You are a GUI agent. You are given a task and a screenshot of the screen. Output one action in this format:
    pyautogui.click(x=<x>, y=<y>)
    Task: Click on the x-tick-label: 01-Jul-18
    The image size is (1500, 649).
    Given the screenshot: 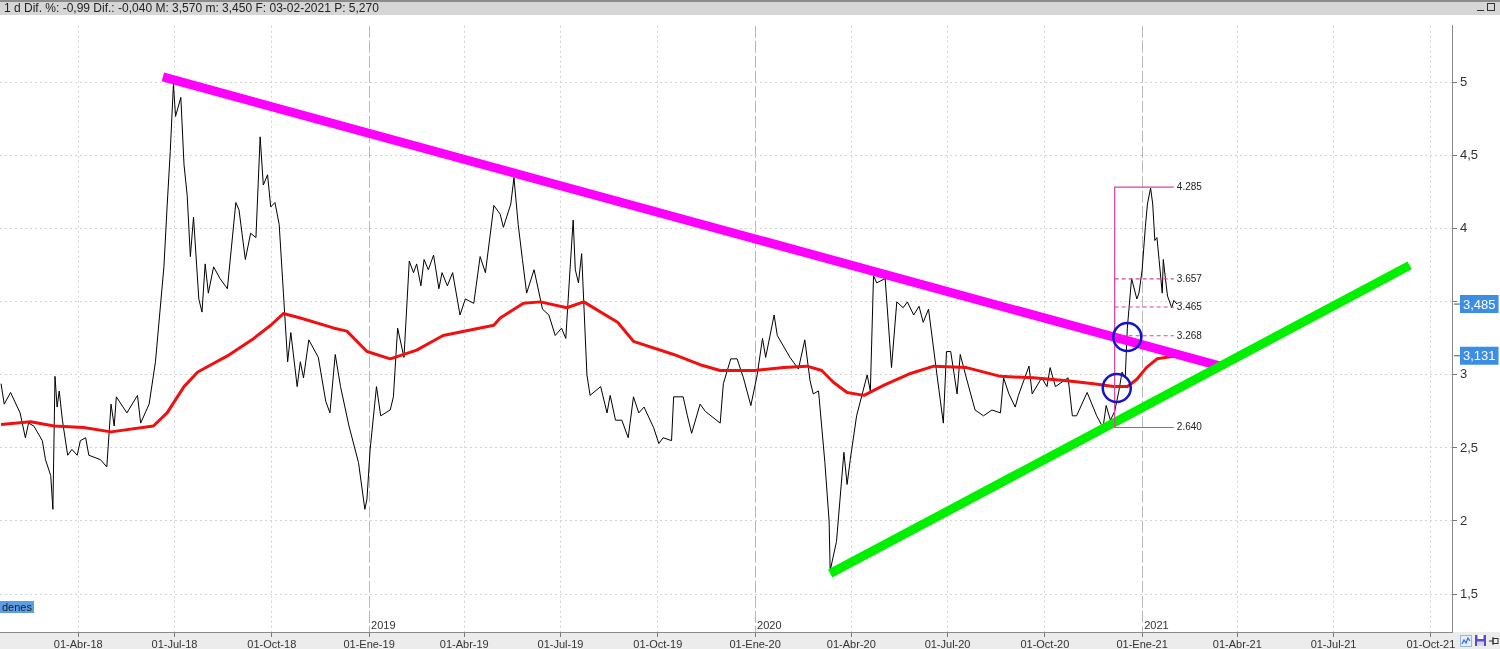 What is the action you would take?
    pyautogui.click(x=174, y=643)
    